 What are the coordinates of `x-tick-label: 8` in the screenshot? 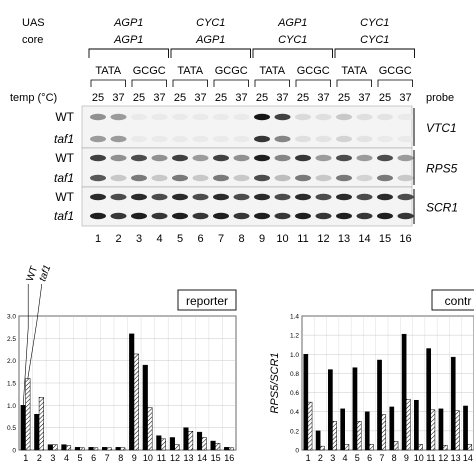 It's located at (394, 458).